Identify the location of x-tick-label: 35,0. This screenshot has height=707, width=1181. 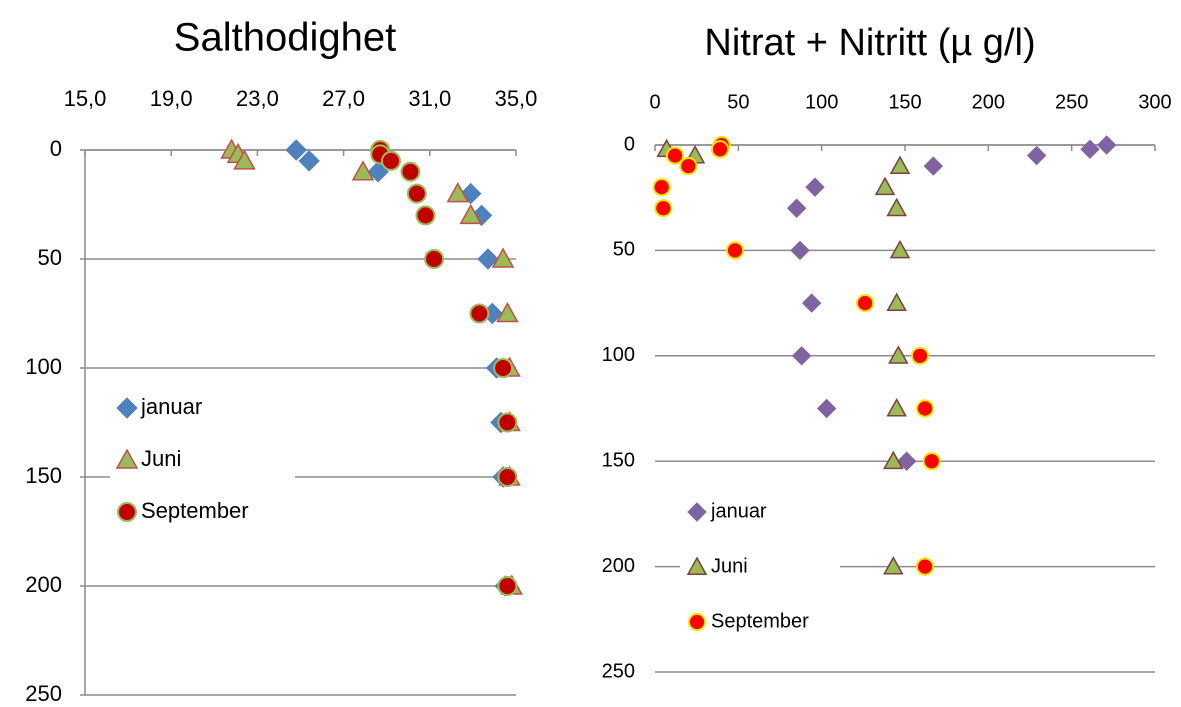
(516, 98).